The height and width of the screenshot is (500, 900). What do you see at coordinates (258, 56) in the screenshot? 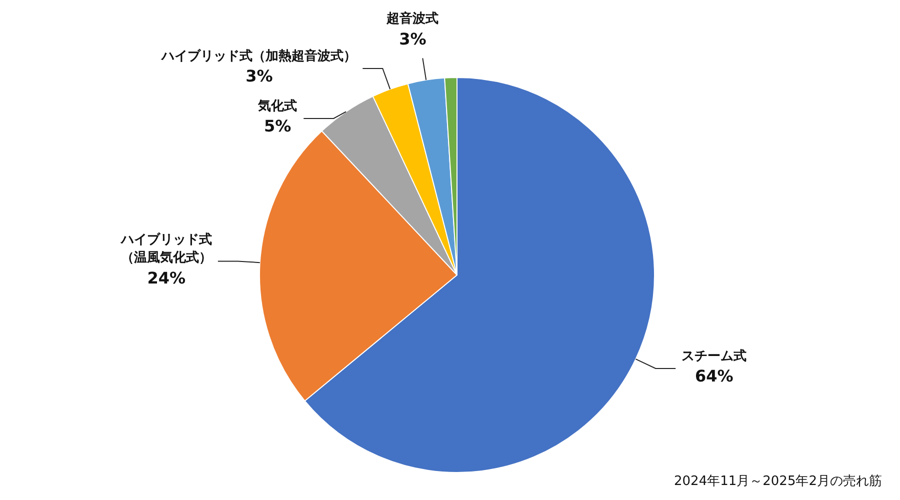
I see `slice-label: ハイブリッド式（加熱超音波式）` at bounding box center [258, 56].